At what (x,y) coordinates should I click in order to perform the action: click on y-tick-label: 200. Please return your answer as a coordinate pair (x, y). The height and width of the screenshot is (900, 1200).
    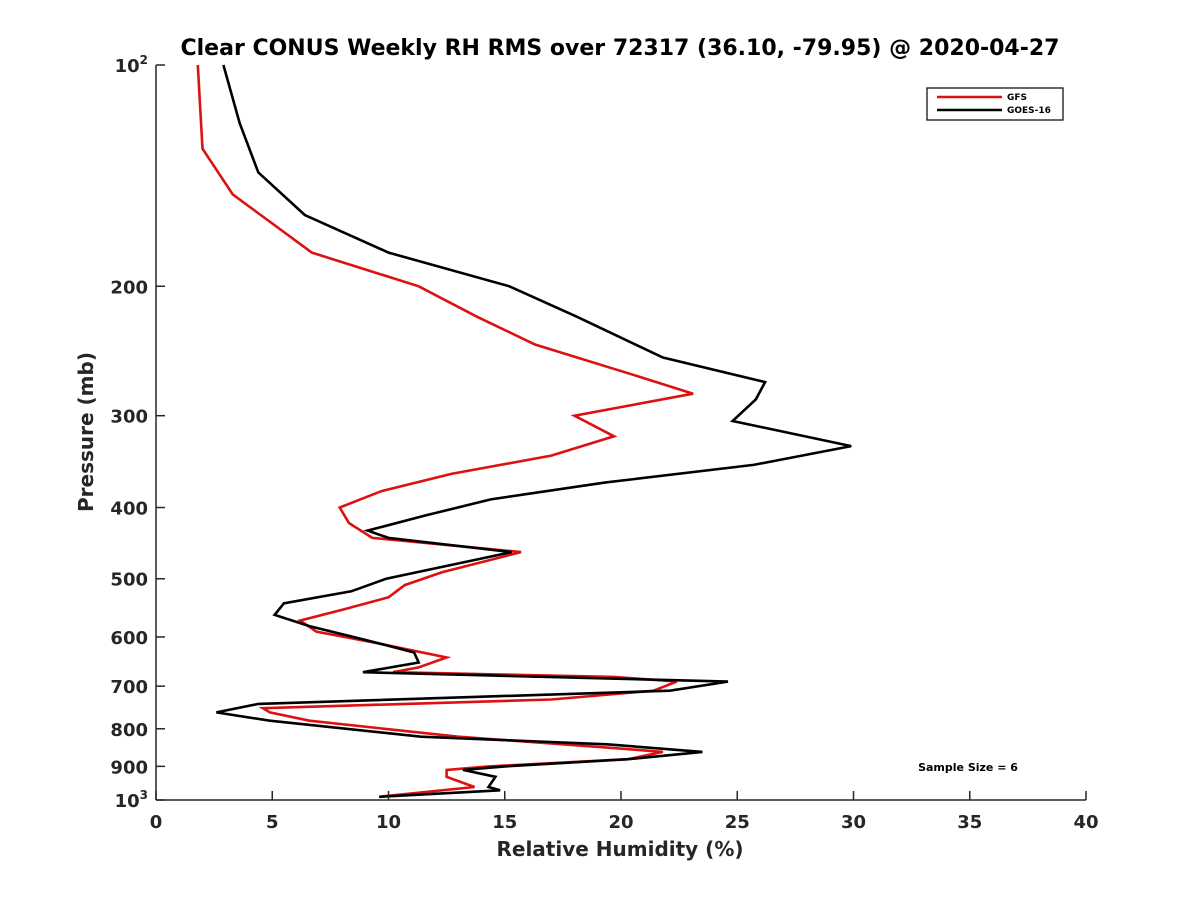
    Looking at the image, I should click on (129, 287).